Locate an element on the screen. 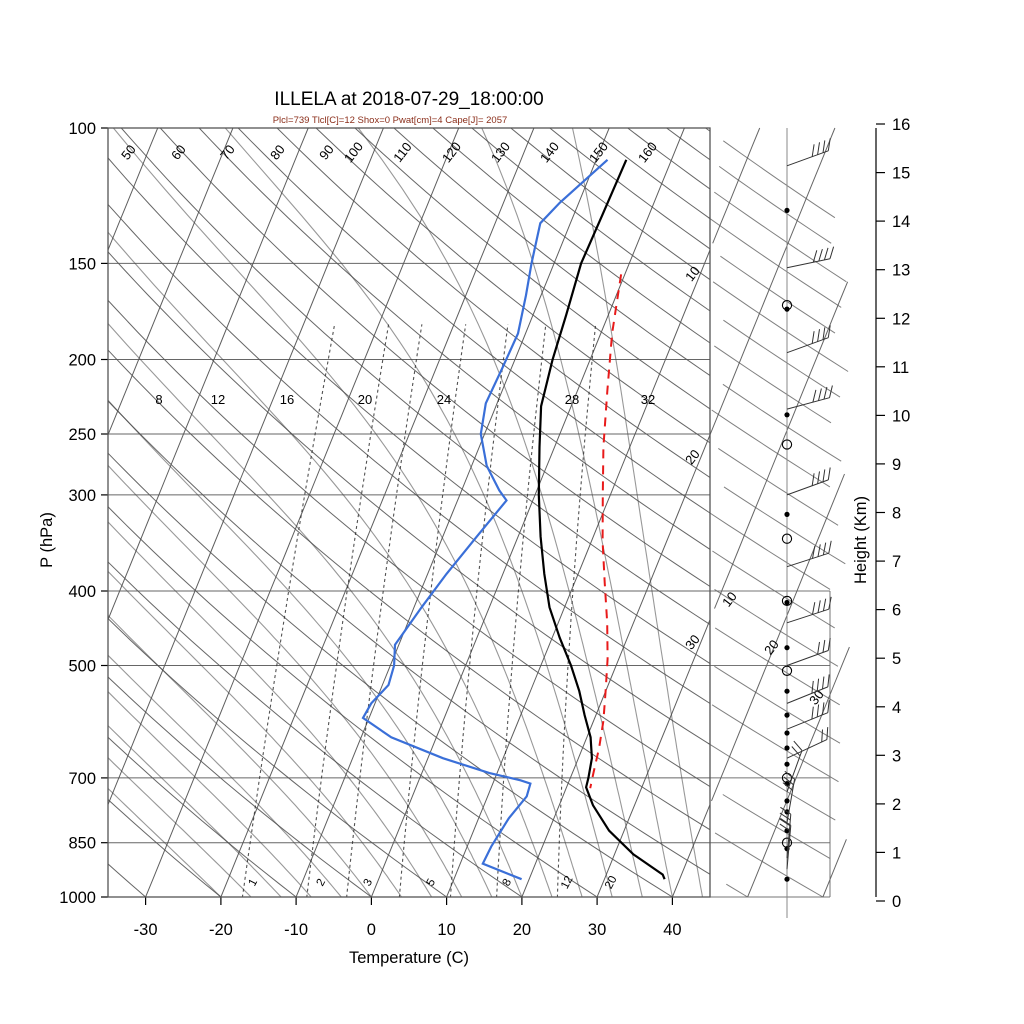 This screenshot has width=1024, height=1024. y-tick-right: 11 is located at coordinates (900, 368).